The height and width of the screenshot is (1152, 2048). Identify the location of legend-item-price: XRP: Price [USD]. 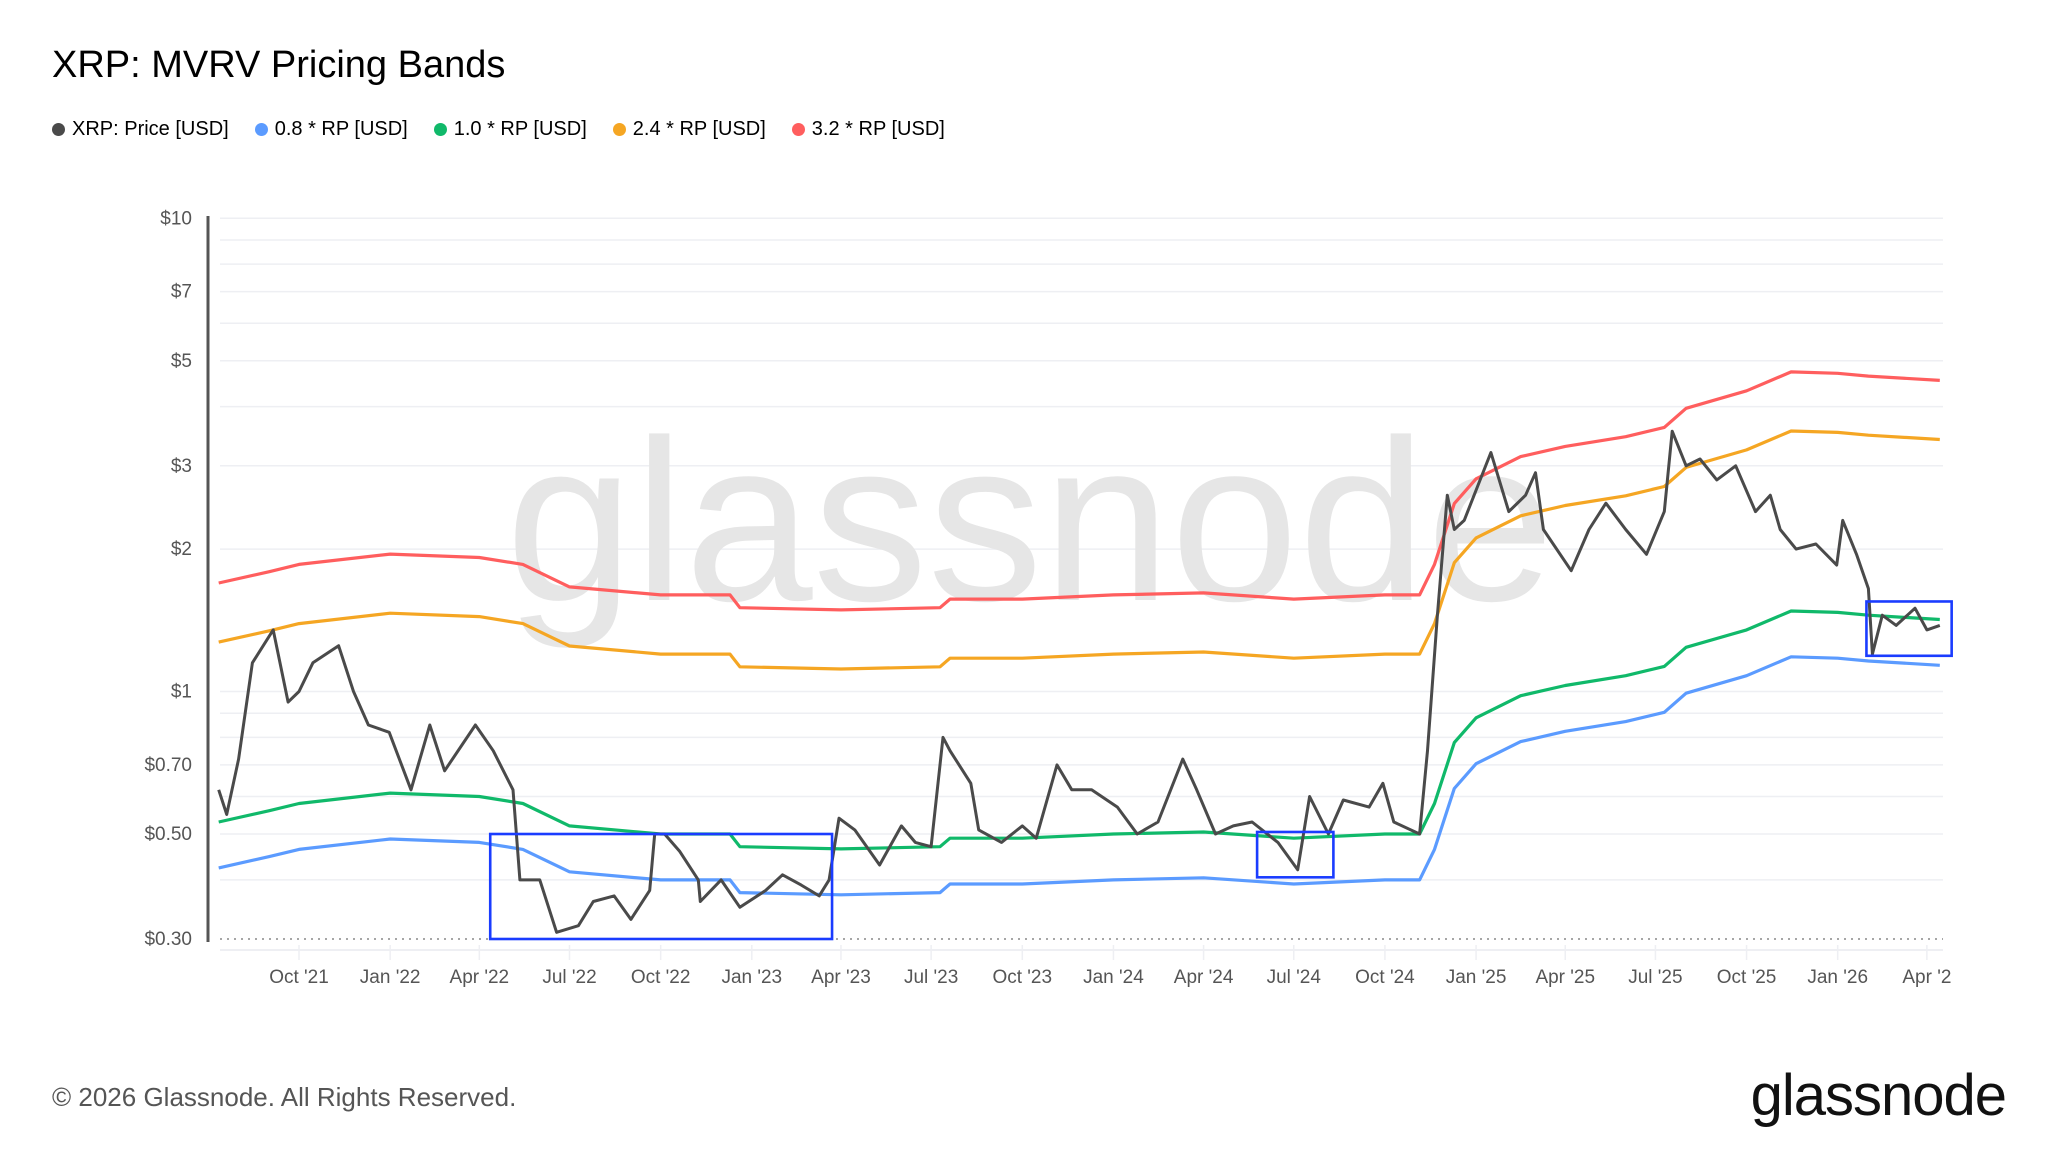
(140, 129).